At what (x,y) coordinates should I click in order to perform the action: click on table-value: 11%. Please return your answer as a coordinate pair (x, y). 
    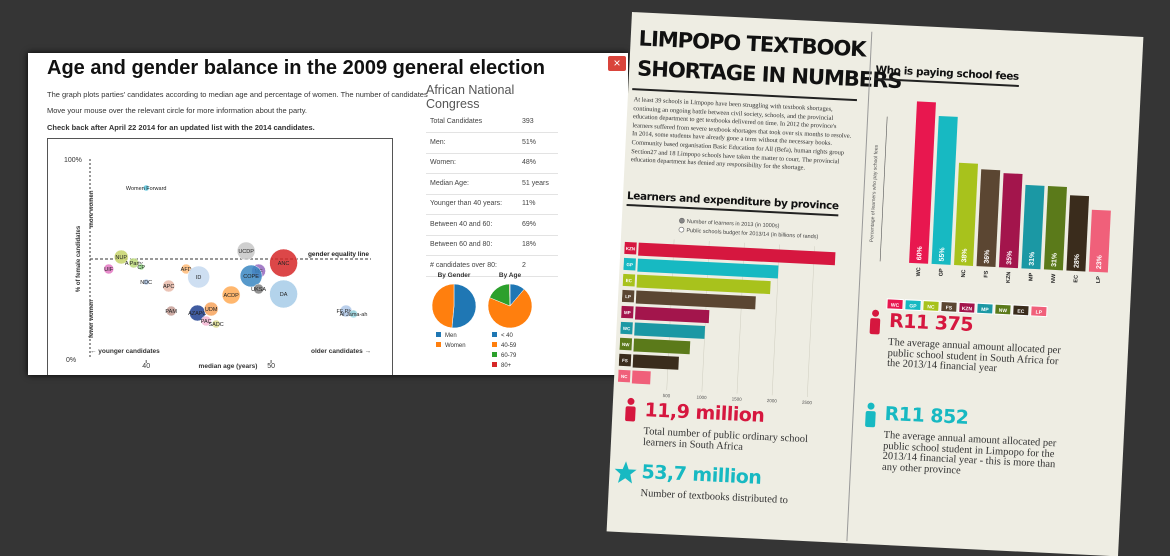
    Looking at the image, I should click on (529, 203).